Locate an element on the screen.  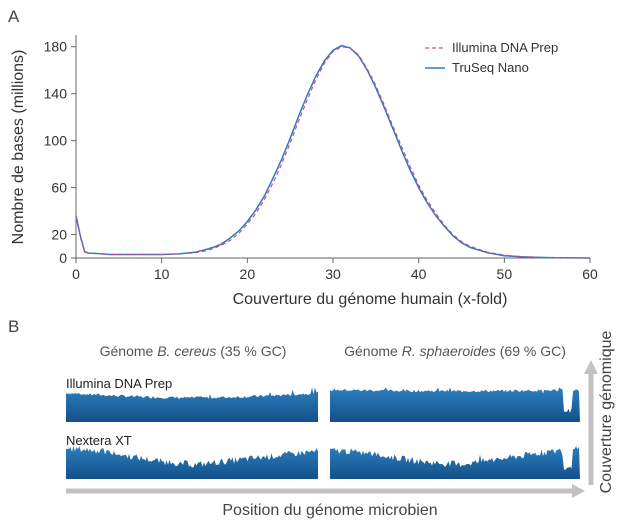
column-label-b-cereus: Génome B. cereus (35 % GC) is located at coordinates (193, 351).